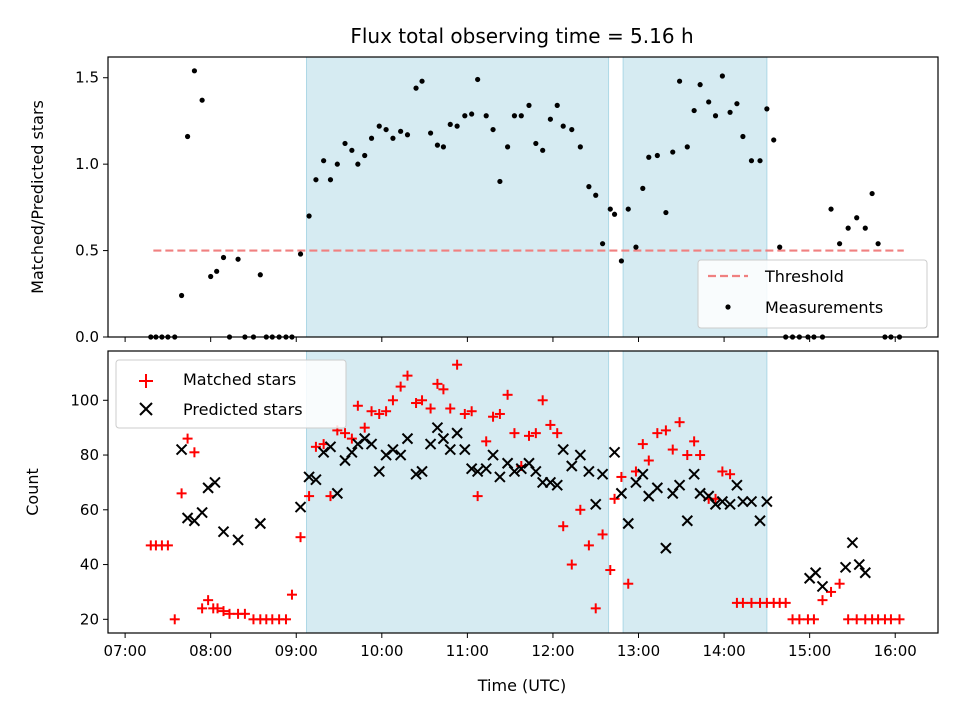 Image resolution: width=960 pixels, height=720 pixels. I want to click on x-axis-label: Time (UTC), so click(521, 685).